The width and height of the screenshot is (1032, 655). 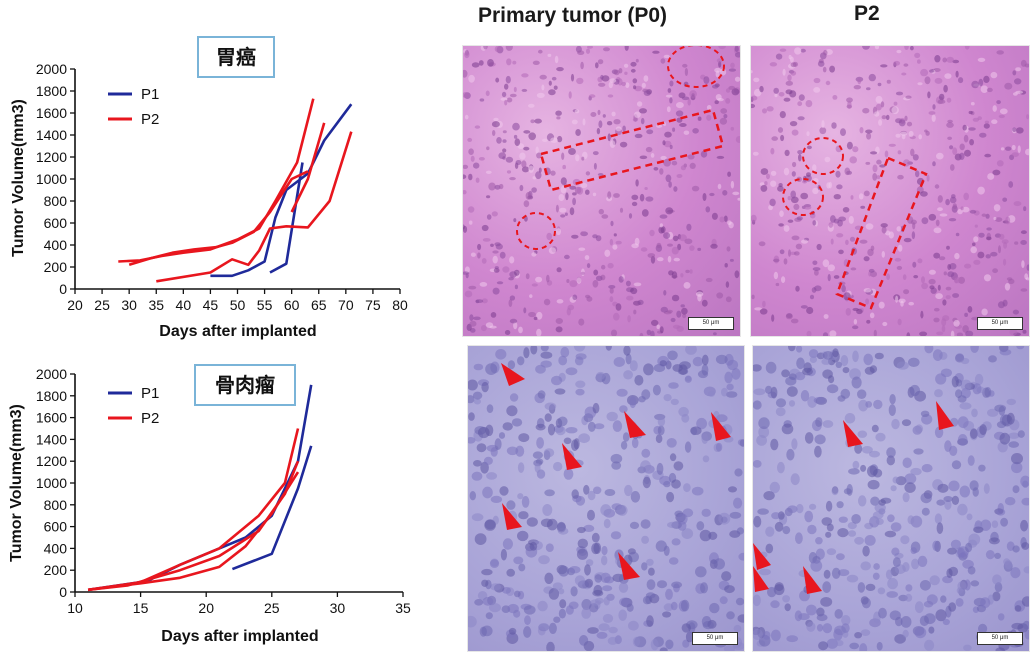 I want to click on x-tick-label: 40, so click(x=184, y=305).